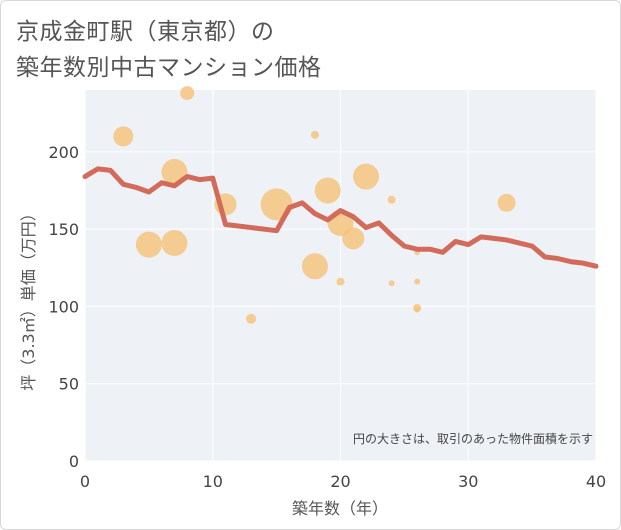  I want to click on x-tick-label: 10, so click(213, 481).